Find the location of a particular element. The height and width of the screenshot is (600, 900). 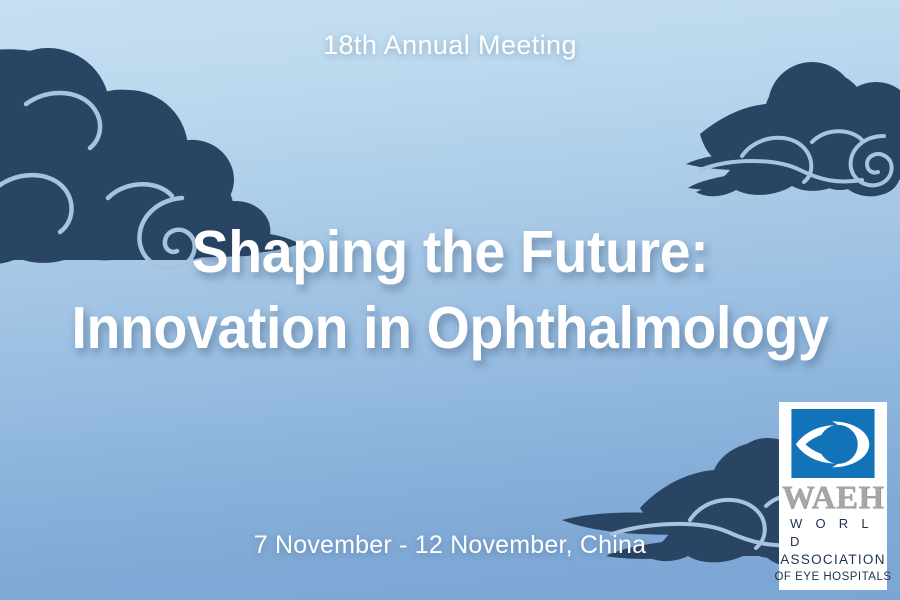

waeh-line-association: ASSOCIATION is located at coordinates (833, 559).